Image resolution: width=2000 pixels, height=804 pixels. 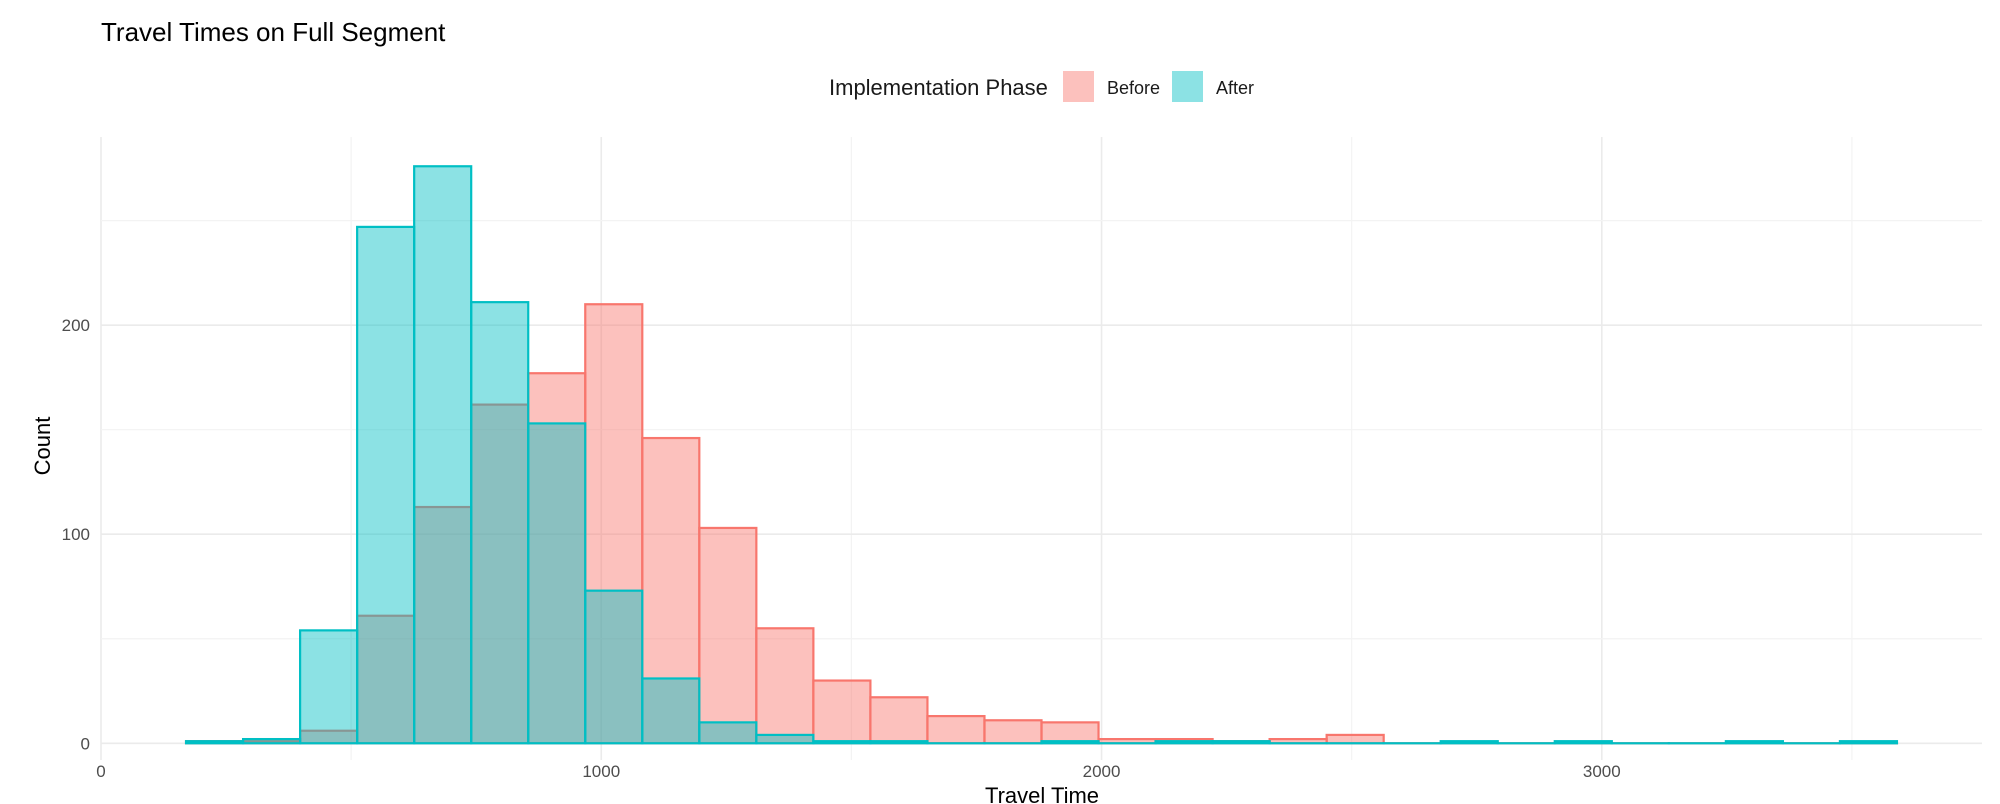 I want to click on x-tick-label: 3000, so click(x=1602, y=771).